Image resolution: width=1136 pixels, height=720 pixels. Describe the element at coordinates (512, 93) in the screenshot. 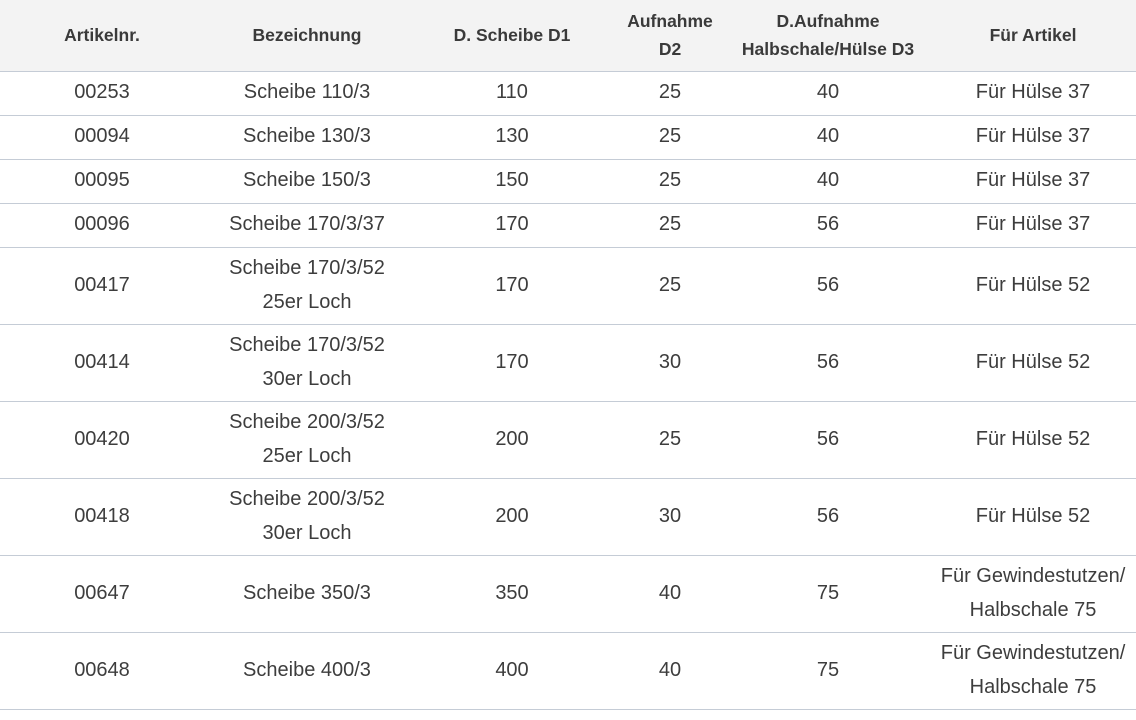

I see `cell-scheibe-d1: 110` at that location.